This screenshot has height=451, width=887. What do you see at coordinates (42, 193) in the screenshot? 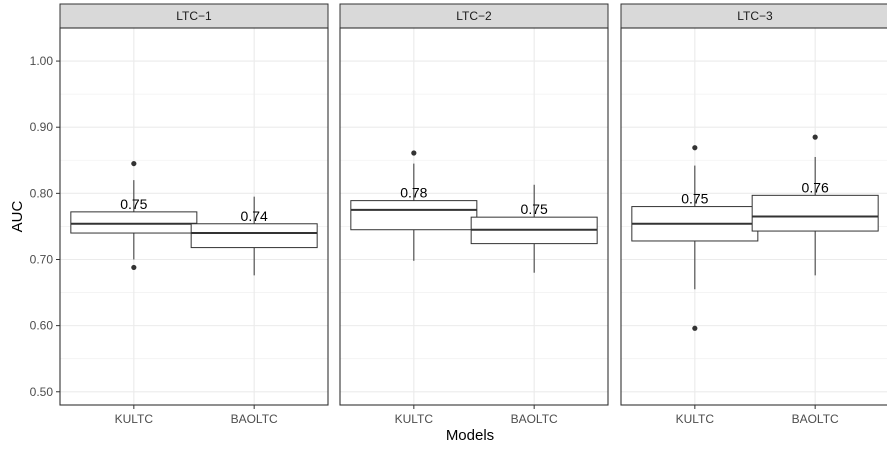
I see `y-tick-label: 0.80` at bounding box center [42, 193].